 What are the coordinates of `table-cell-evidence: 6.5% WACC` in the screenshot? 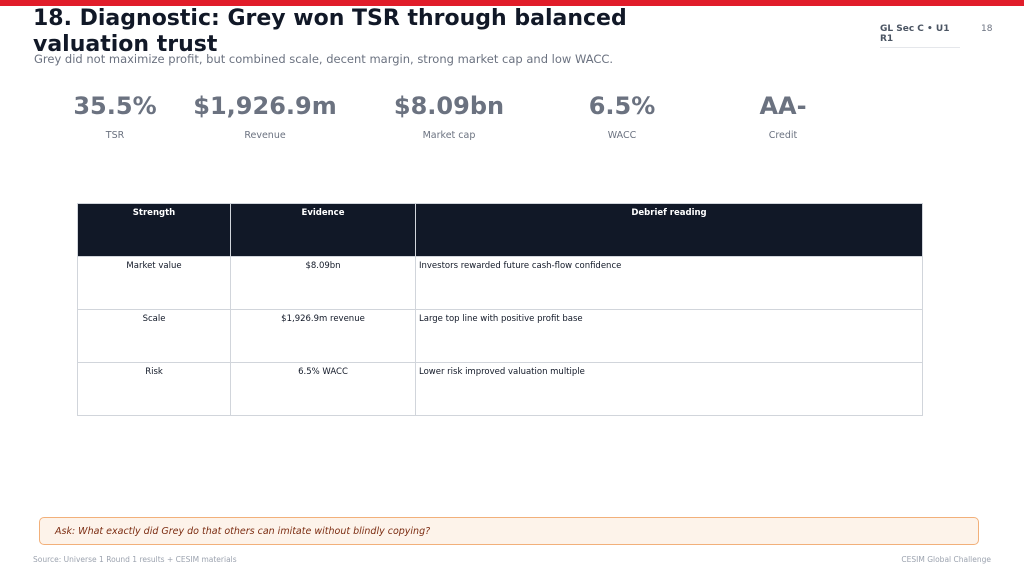 It's located at (323, 389).